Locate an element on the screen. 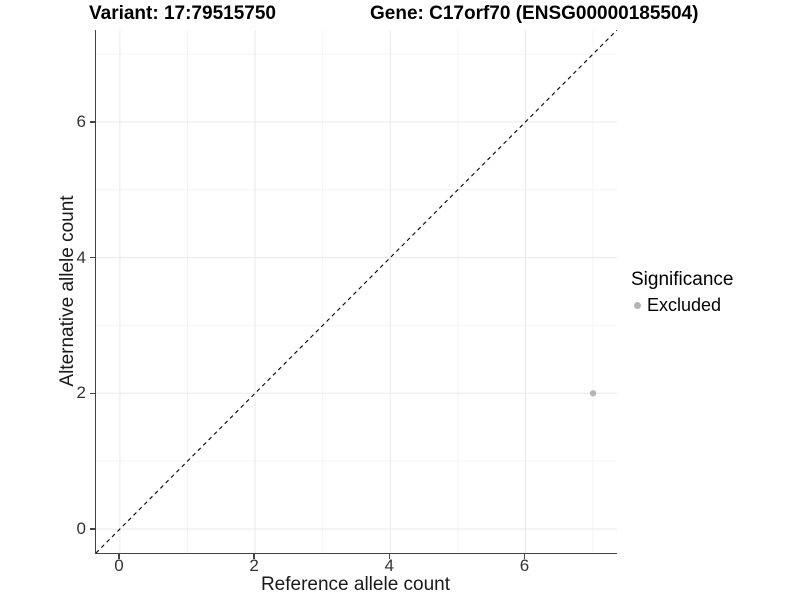  x-tick-label: 2 is located at coordinates (254, 565).